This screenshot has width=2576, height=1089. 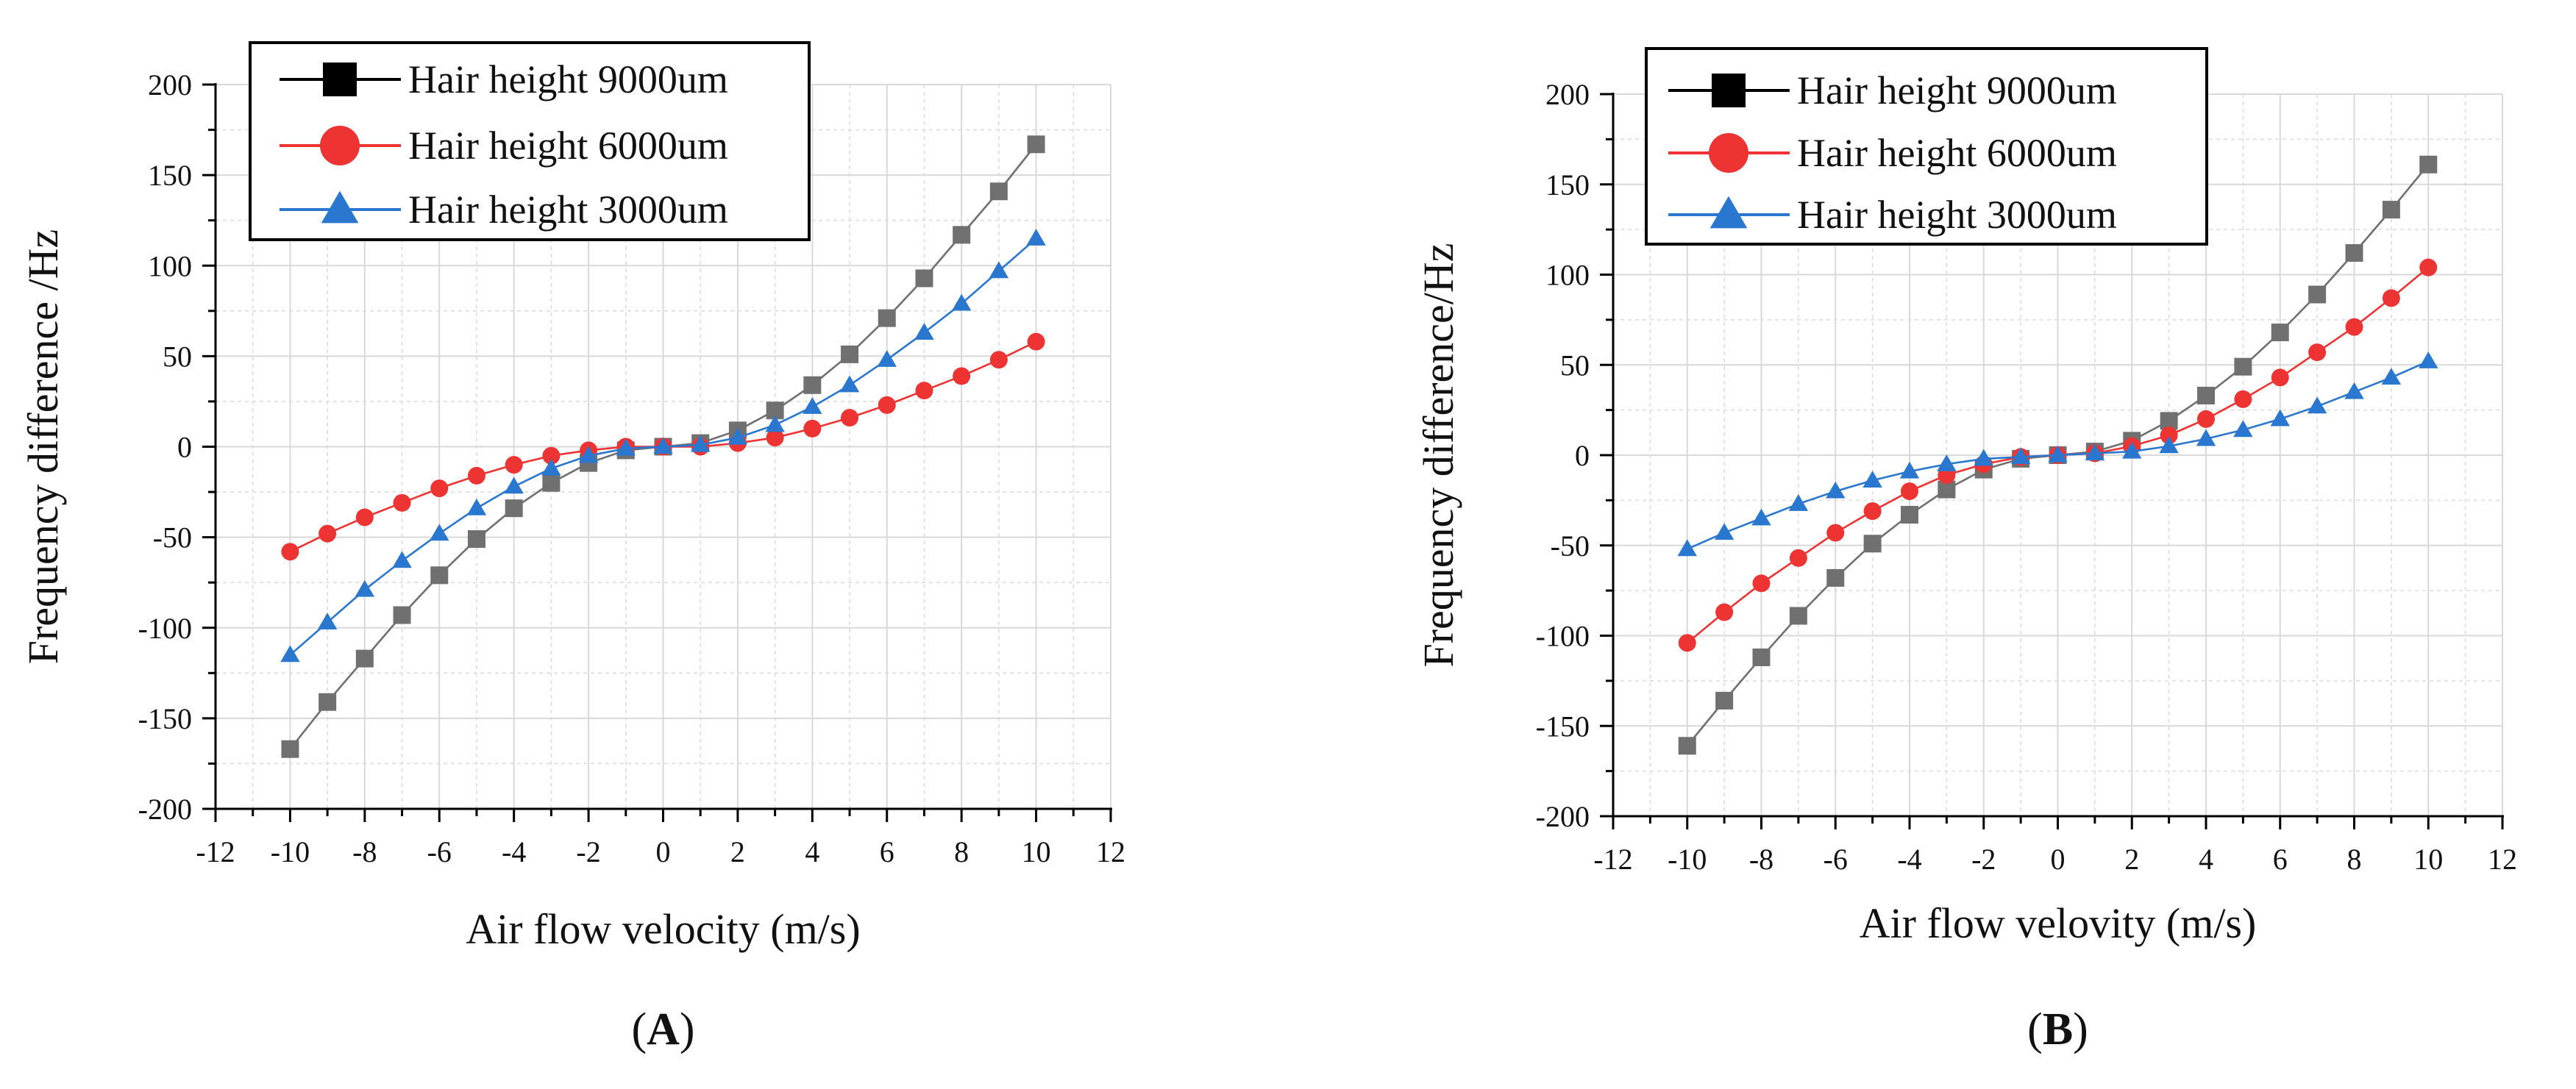 I want to click on panel-label-open: (, so click(x=2035, y=1029).